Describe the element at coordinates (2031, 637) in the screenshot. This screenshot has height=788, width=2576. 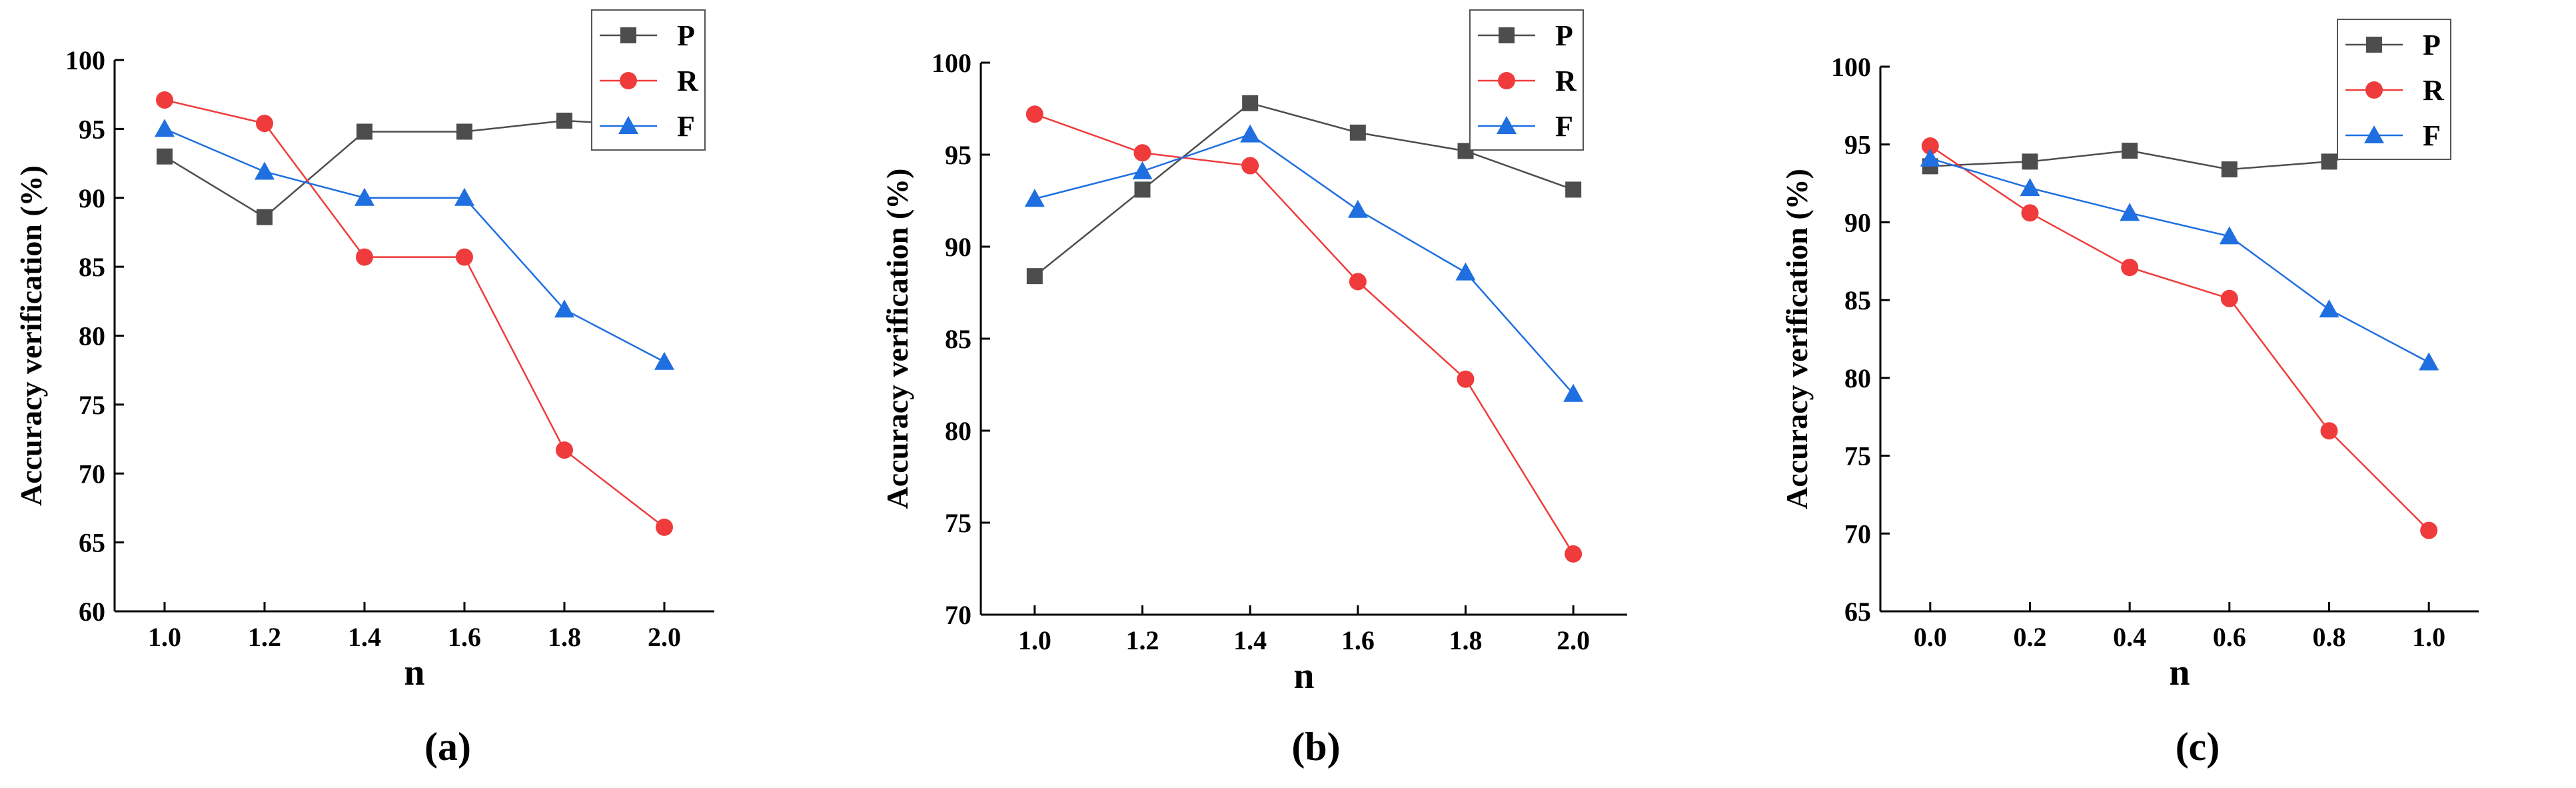
I see `x-tick-label: 0.2` at that location.